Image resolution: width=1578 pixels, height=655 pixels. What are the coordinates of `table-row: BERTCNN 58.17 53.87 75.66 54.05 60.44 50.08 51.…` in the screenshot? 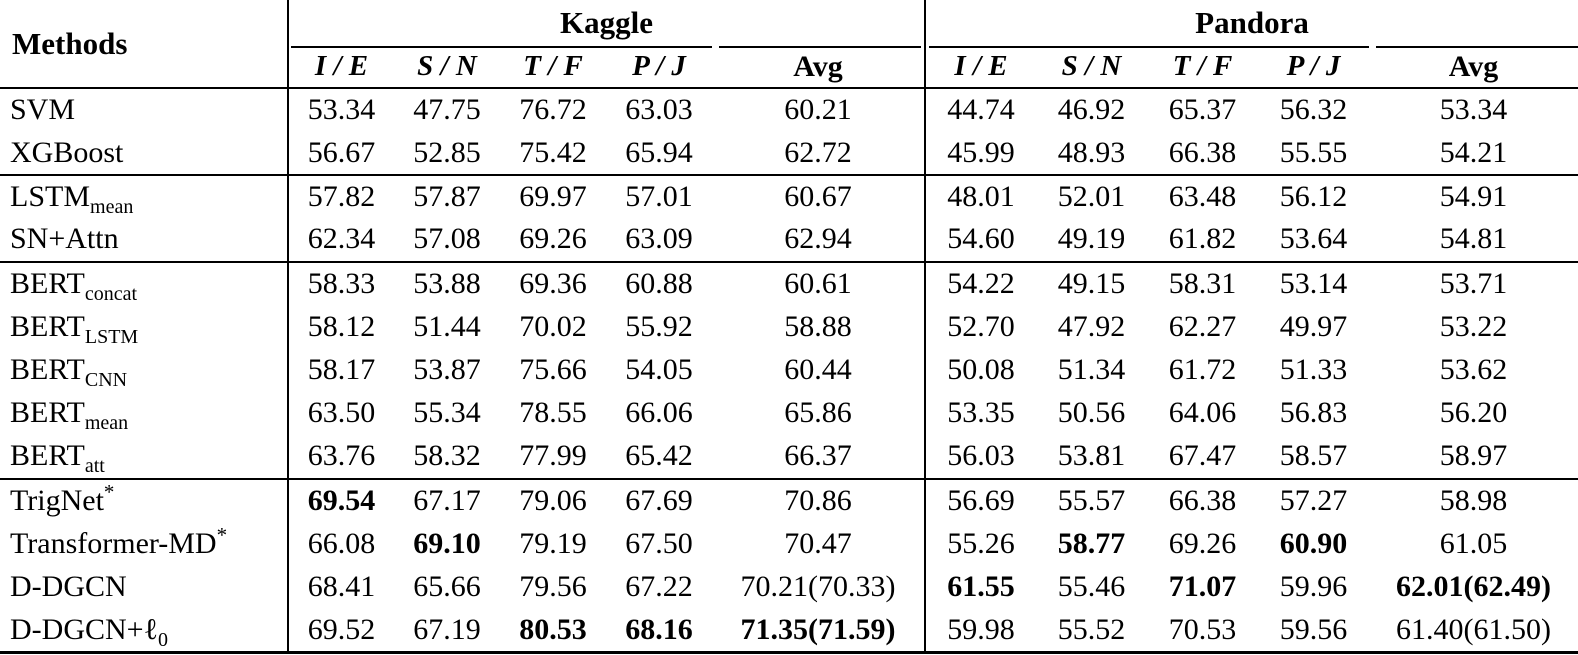 It's located at (789, 370).